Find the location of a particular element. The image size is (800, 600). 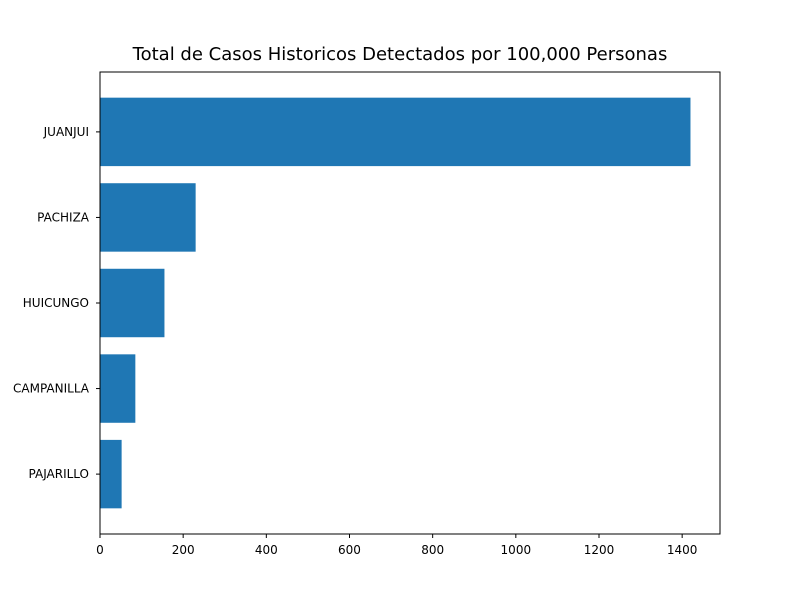

y-tick-label: HUICUNGO is located at coordinates (56, 303).